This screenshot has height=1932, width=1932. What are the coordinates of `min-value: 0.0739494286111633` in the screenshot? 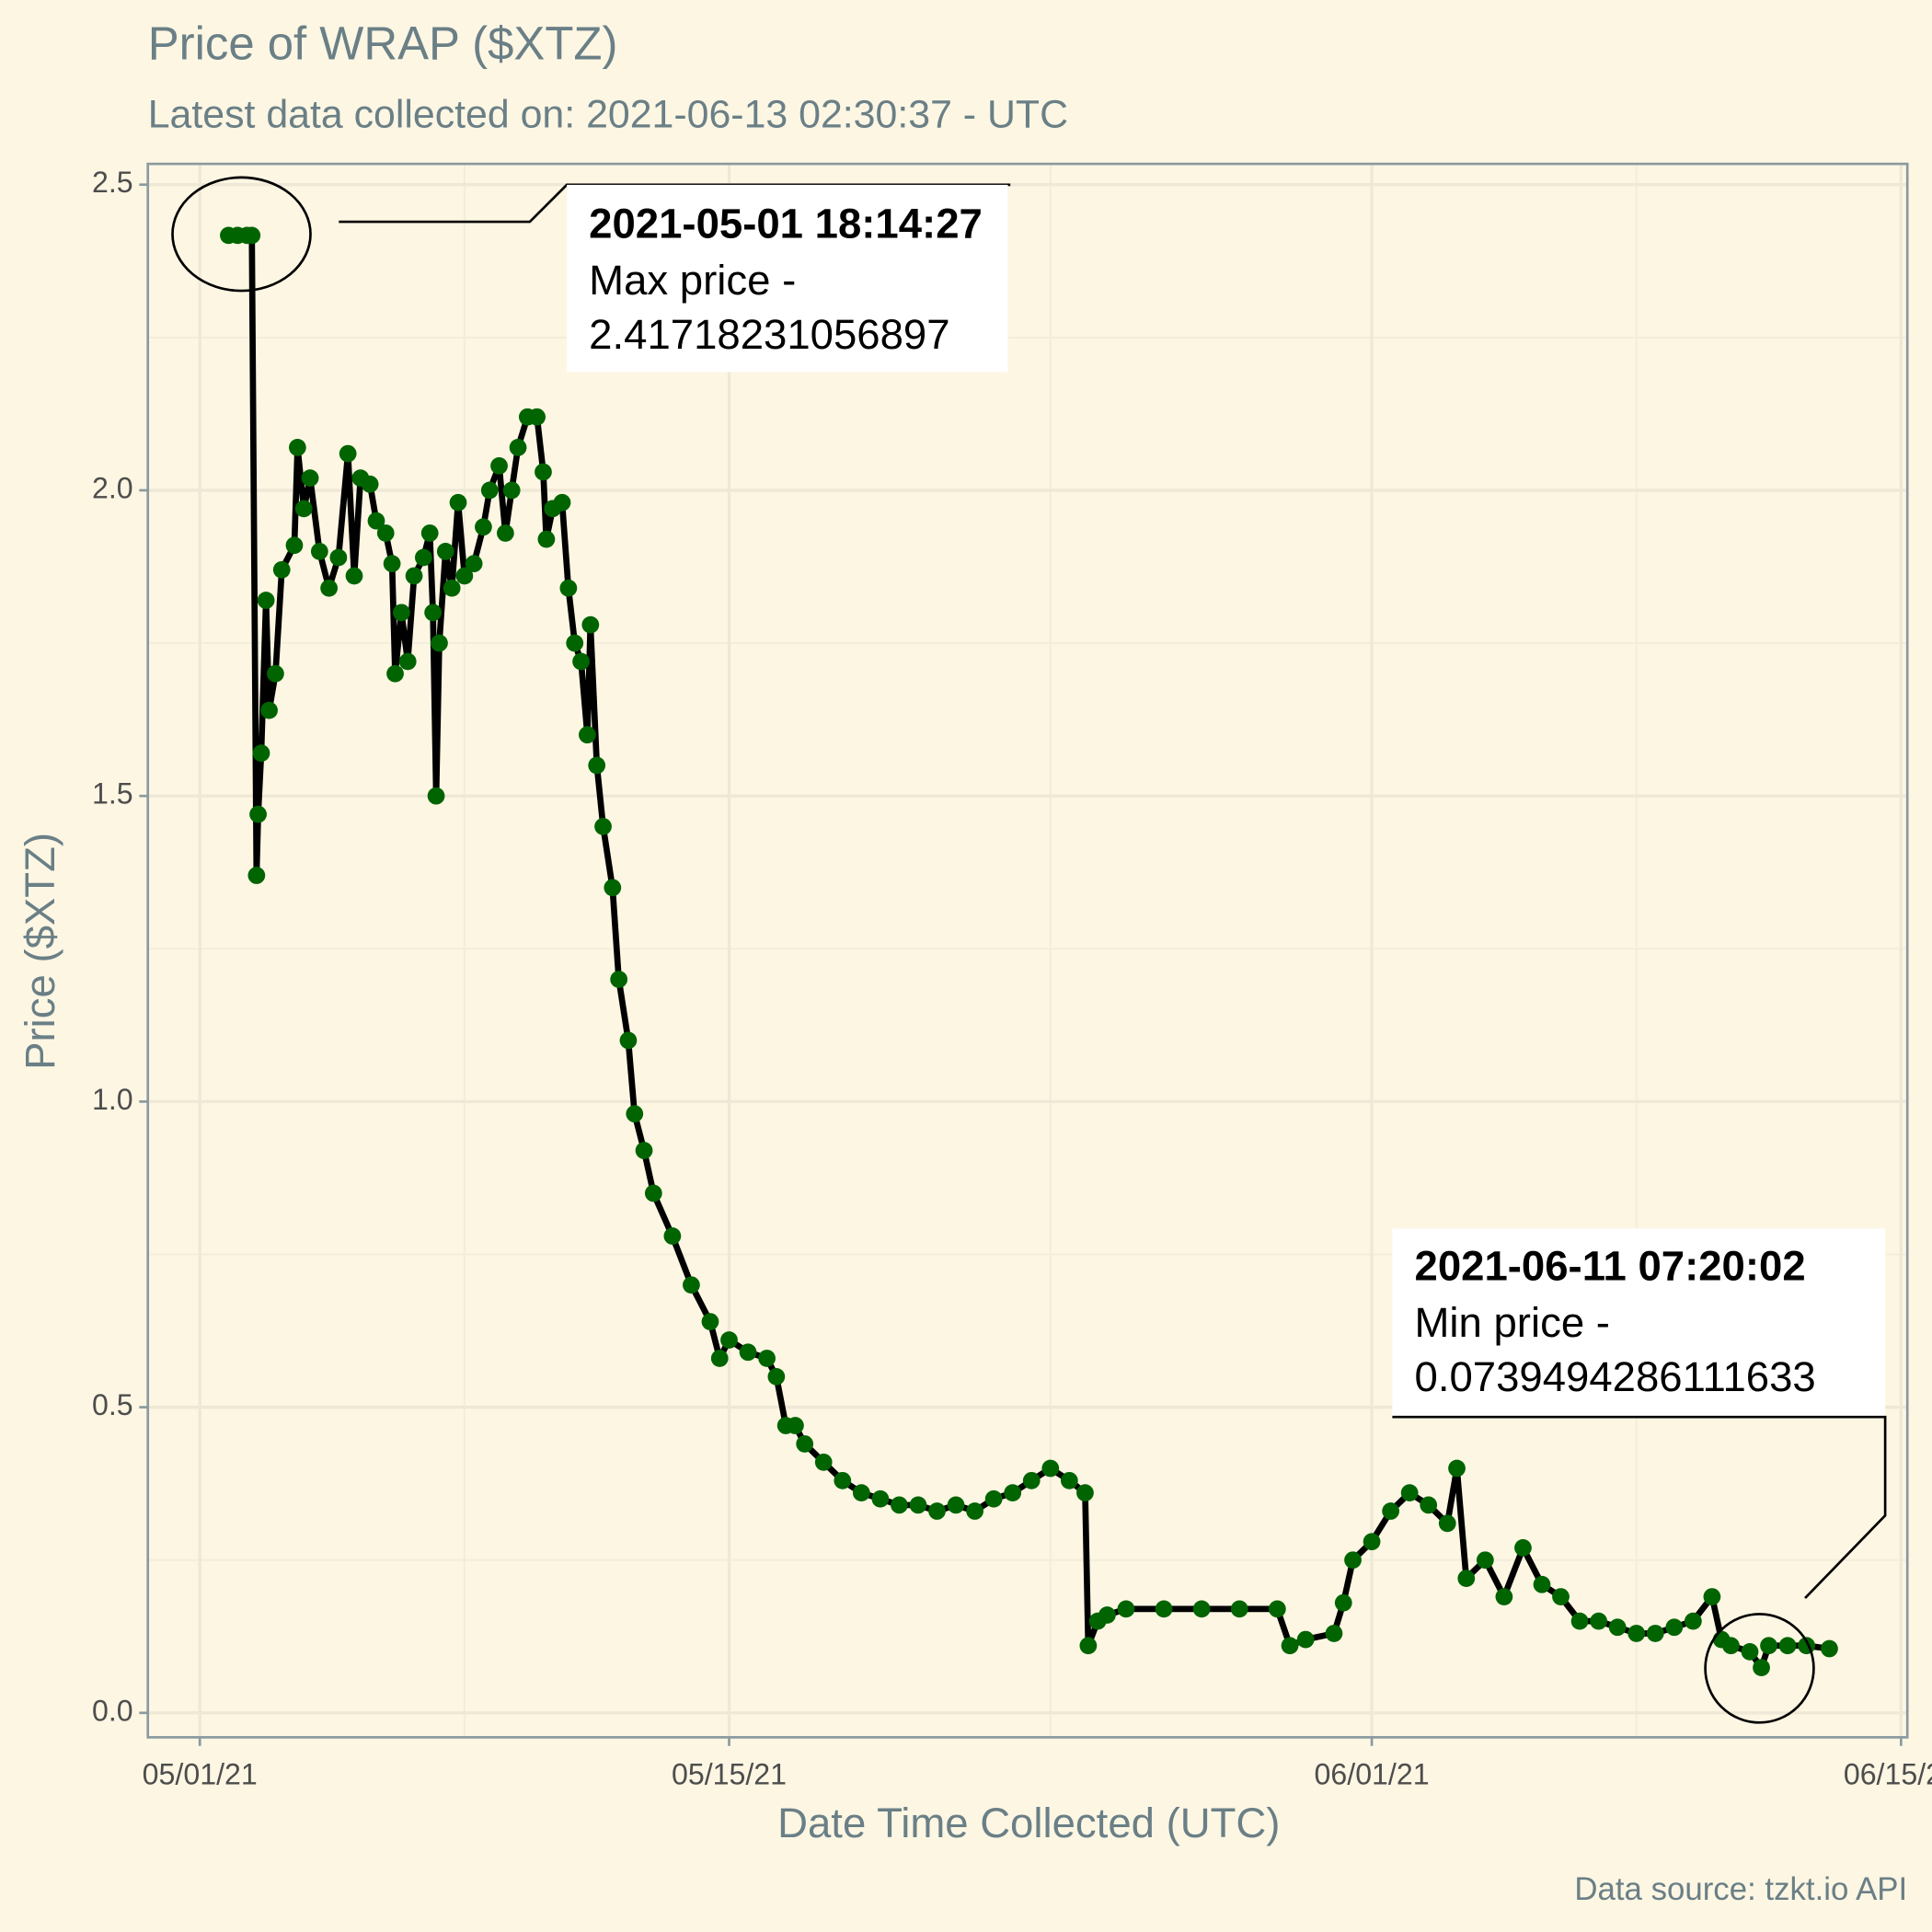 It's located at (1615, 1376).